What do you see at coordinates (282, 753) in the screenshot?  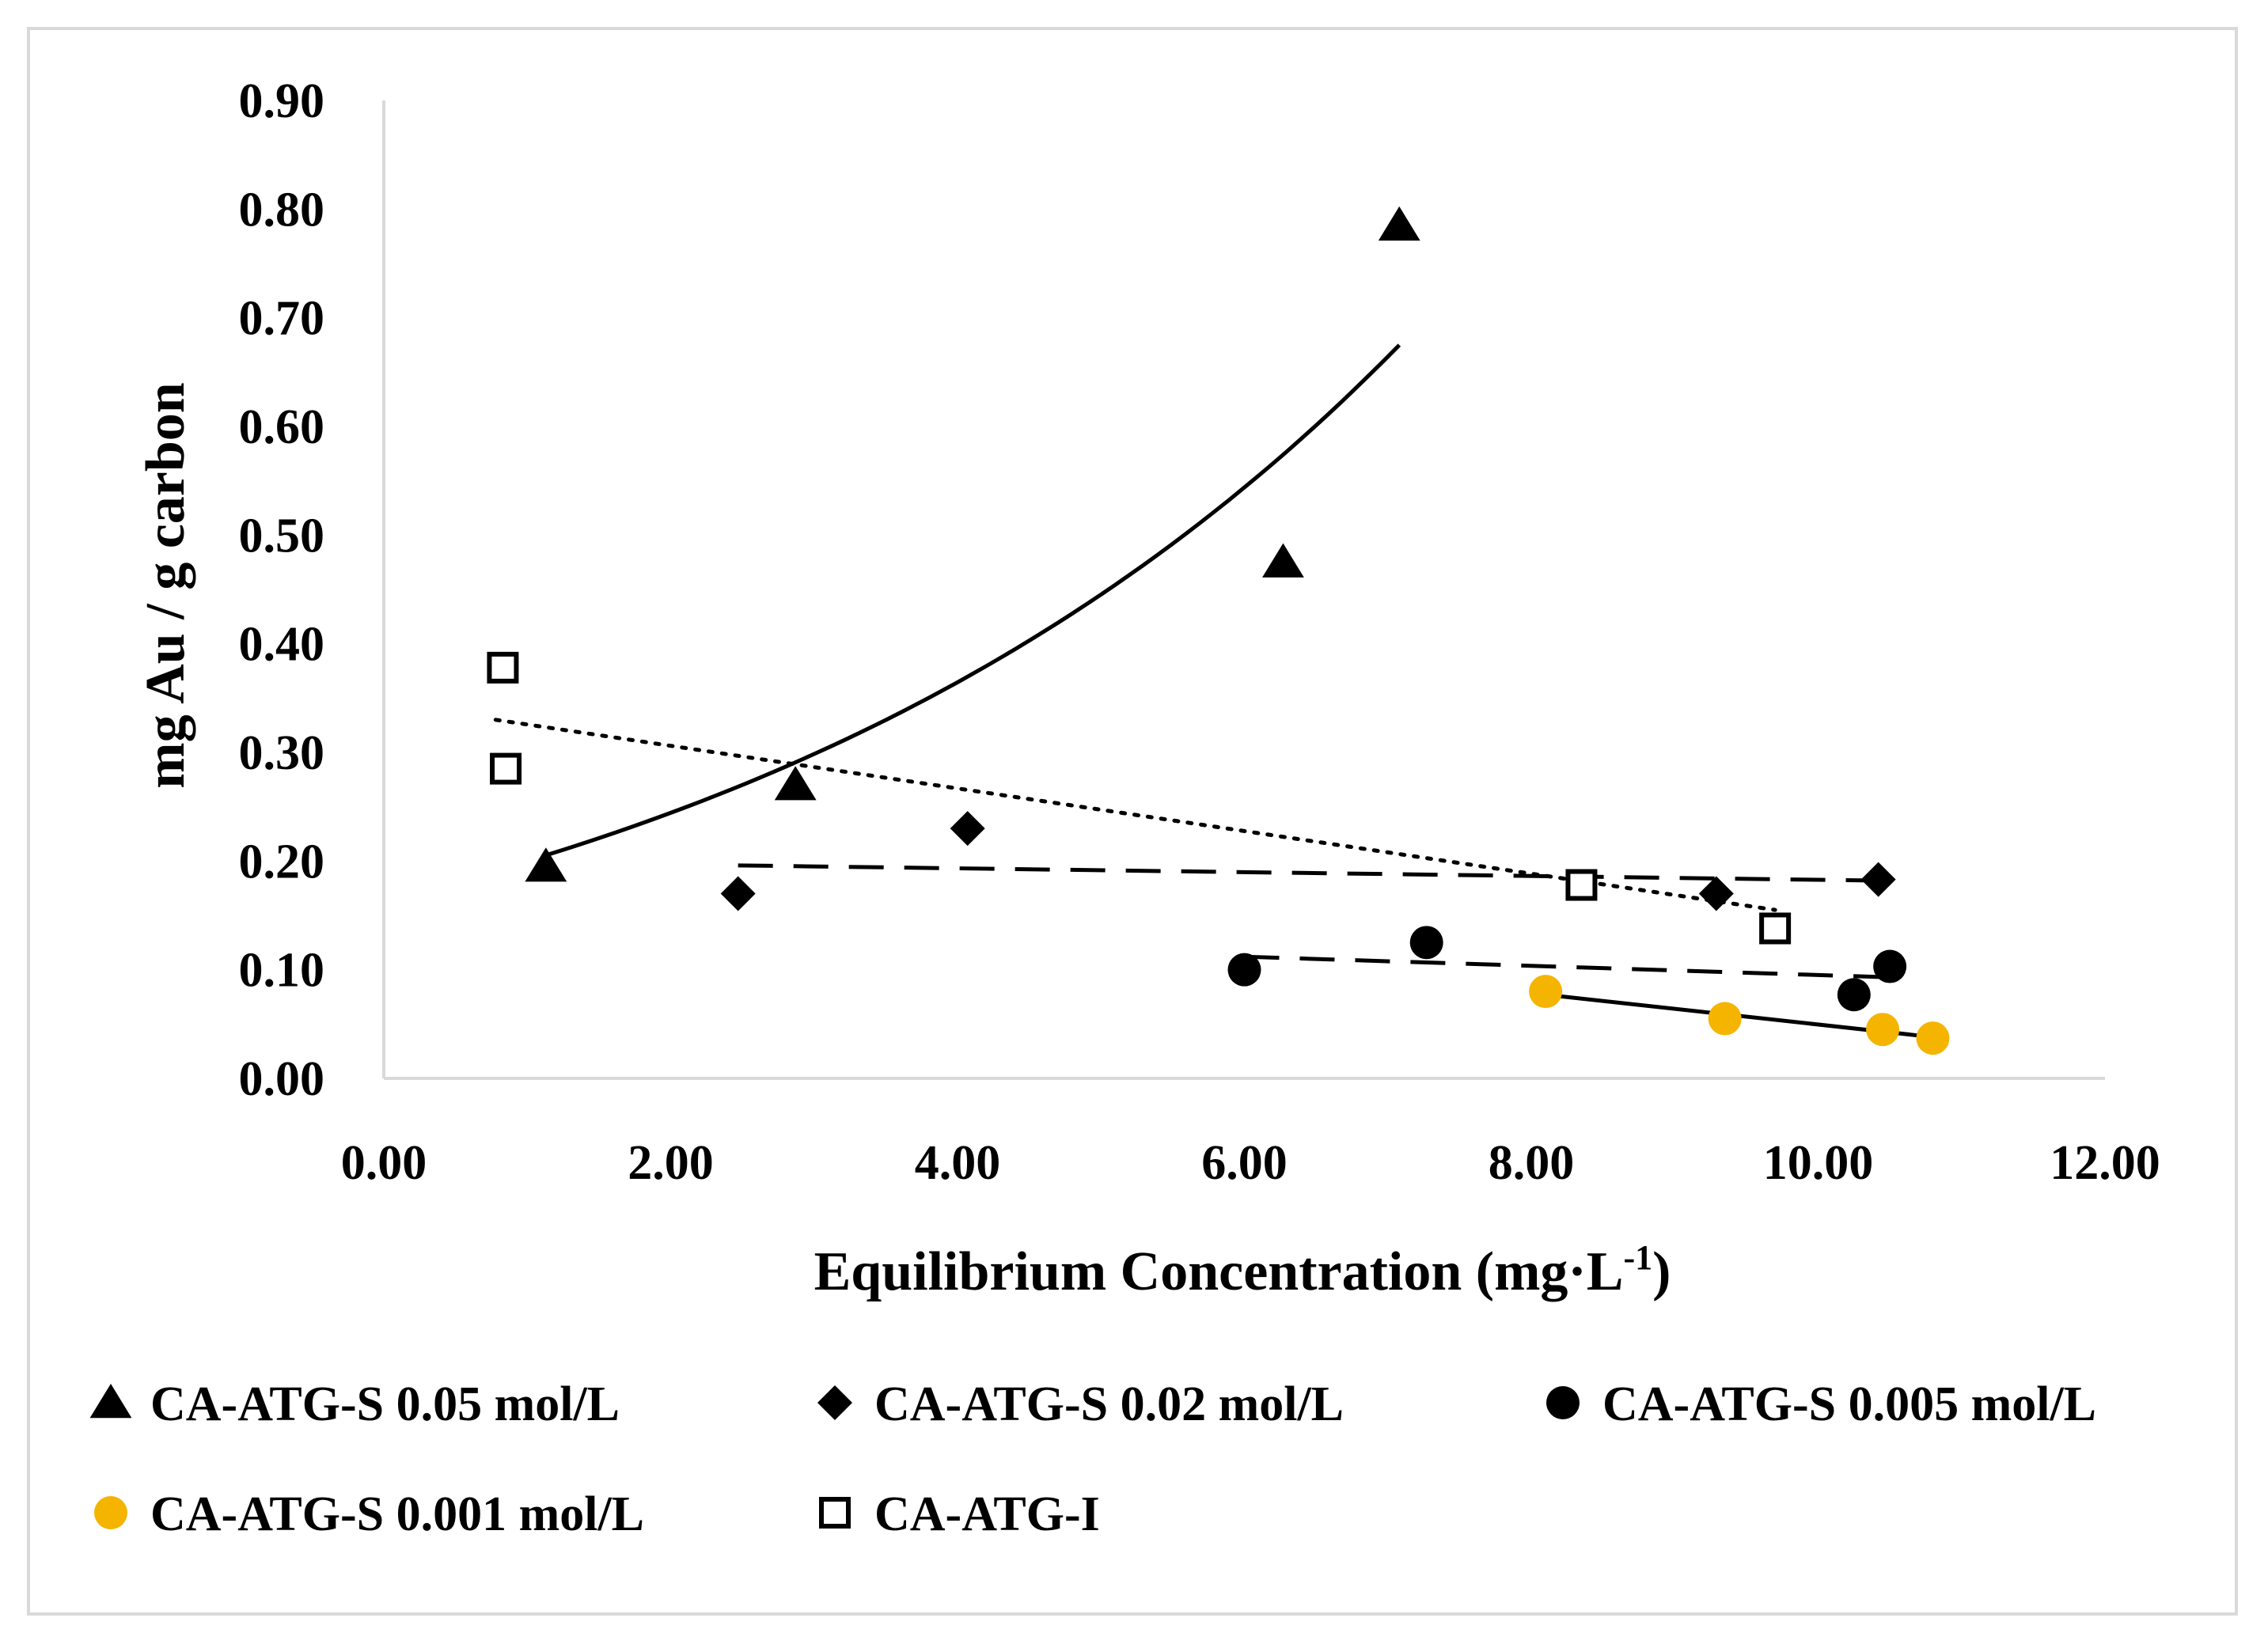 I see `y-tick-label: 0.30` at bounding box center [282, 753].